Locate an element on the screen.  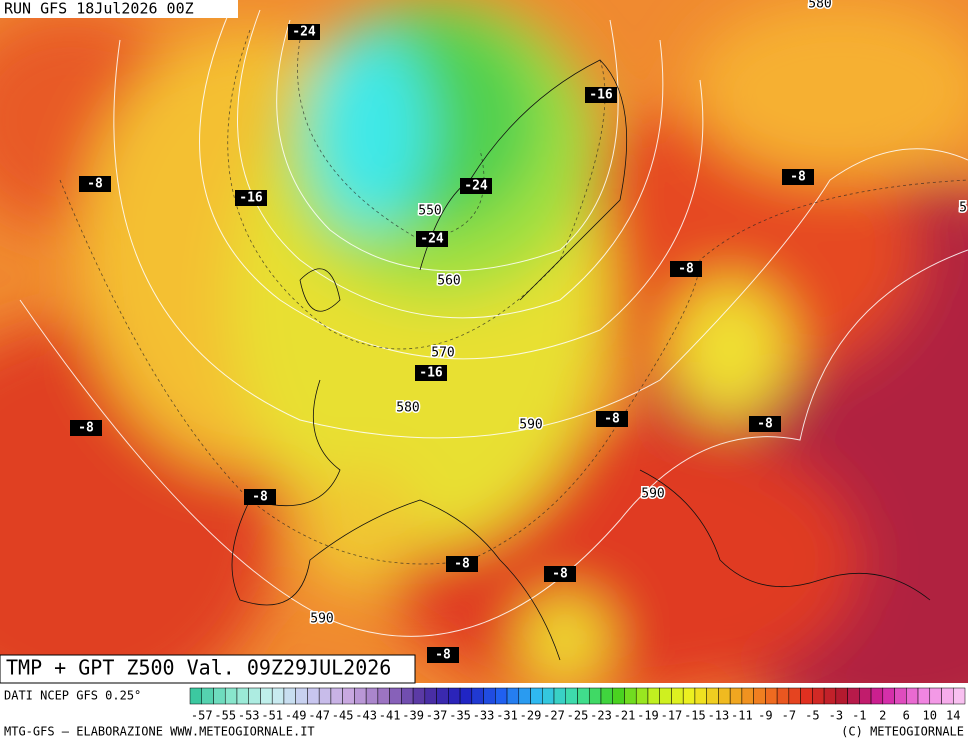
legend-tick-label: -33 is located at coordinates (484, 716).